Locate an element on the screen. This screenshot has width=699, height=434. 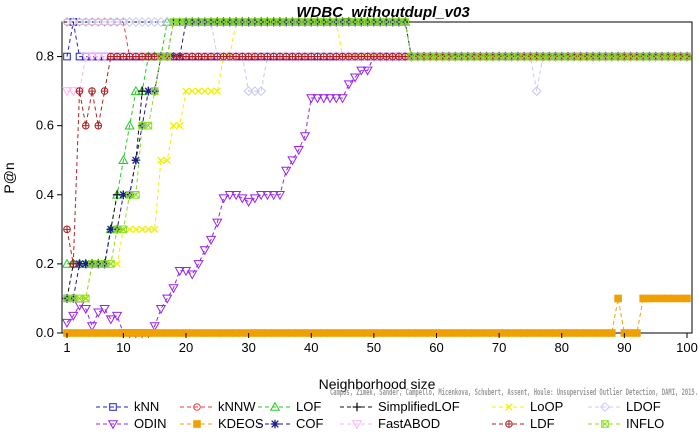
legend-item-odin: ODIN is located at coordinates (131, 423).